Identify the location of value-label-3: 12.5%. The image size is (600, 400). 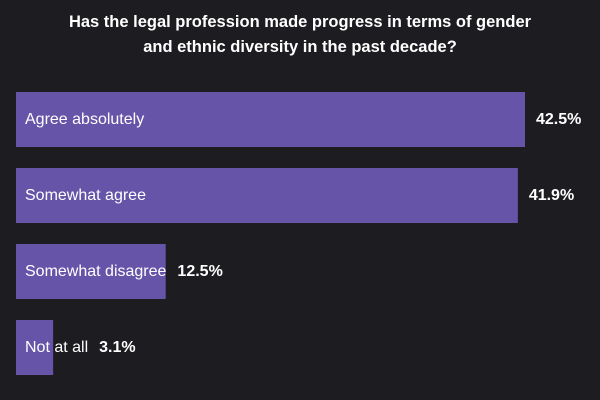
(199, 271).